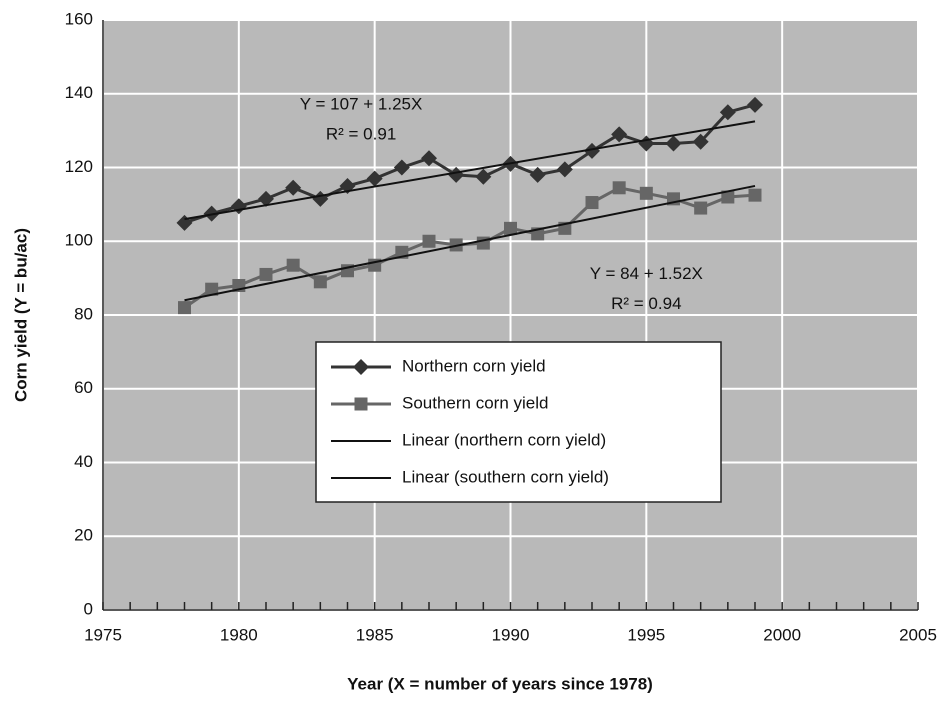 The height and width of the screenshot is (704, 951). I want to click on x-axis-label: Year (X = number of years since 1978), so click(500, 683).